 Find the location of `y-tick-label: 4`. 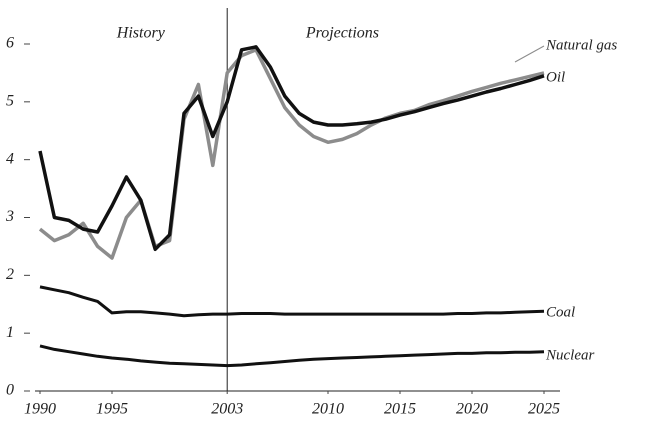

y-tick-label: 4 is located at coordinates (10, 158).